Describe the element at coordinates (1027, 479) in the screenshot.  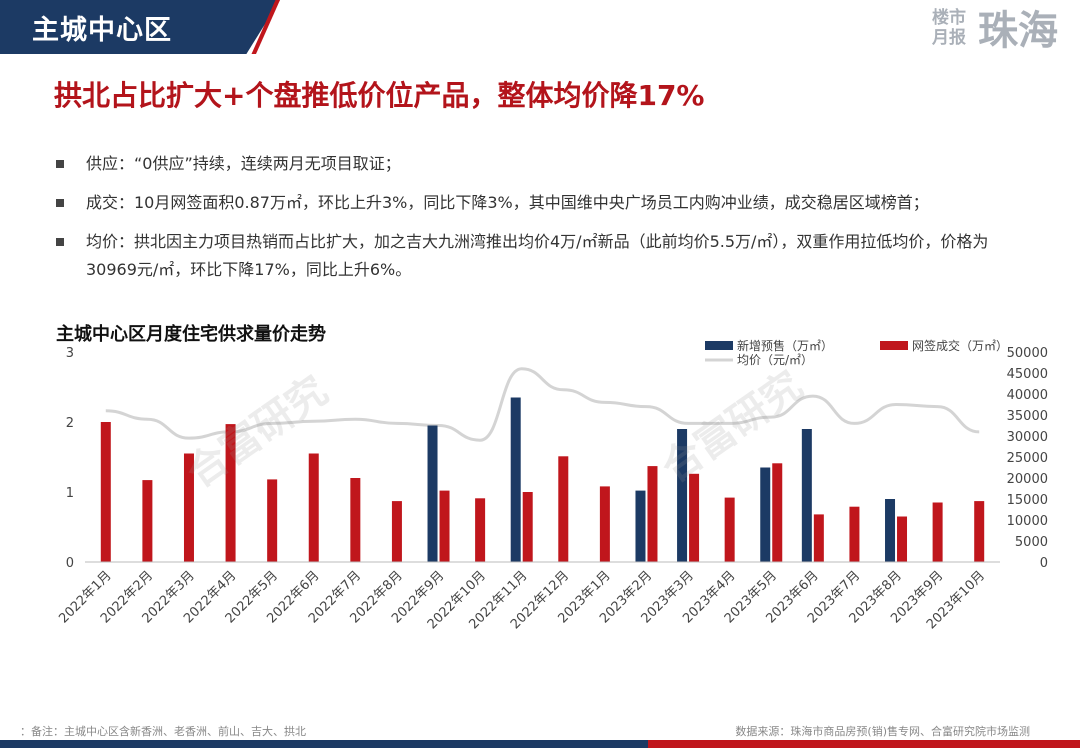
I see `y-right-tick-label: 20000` at that location.